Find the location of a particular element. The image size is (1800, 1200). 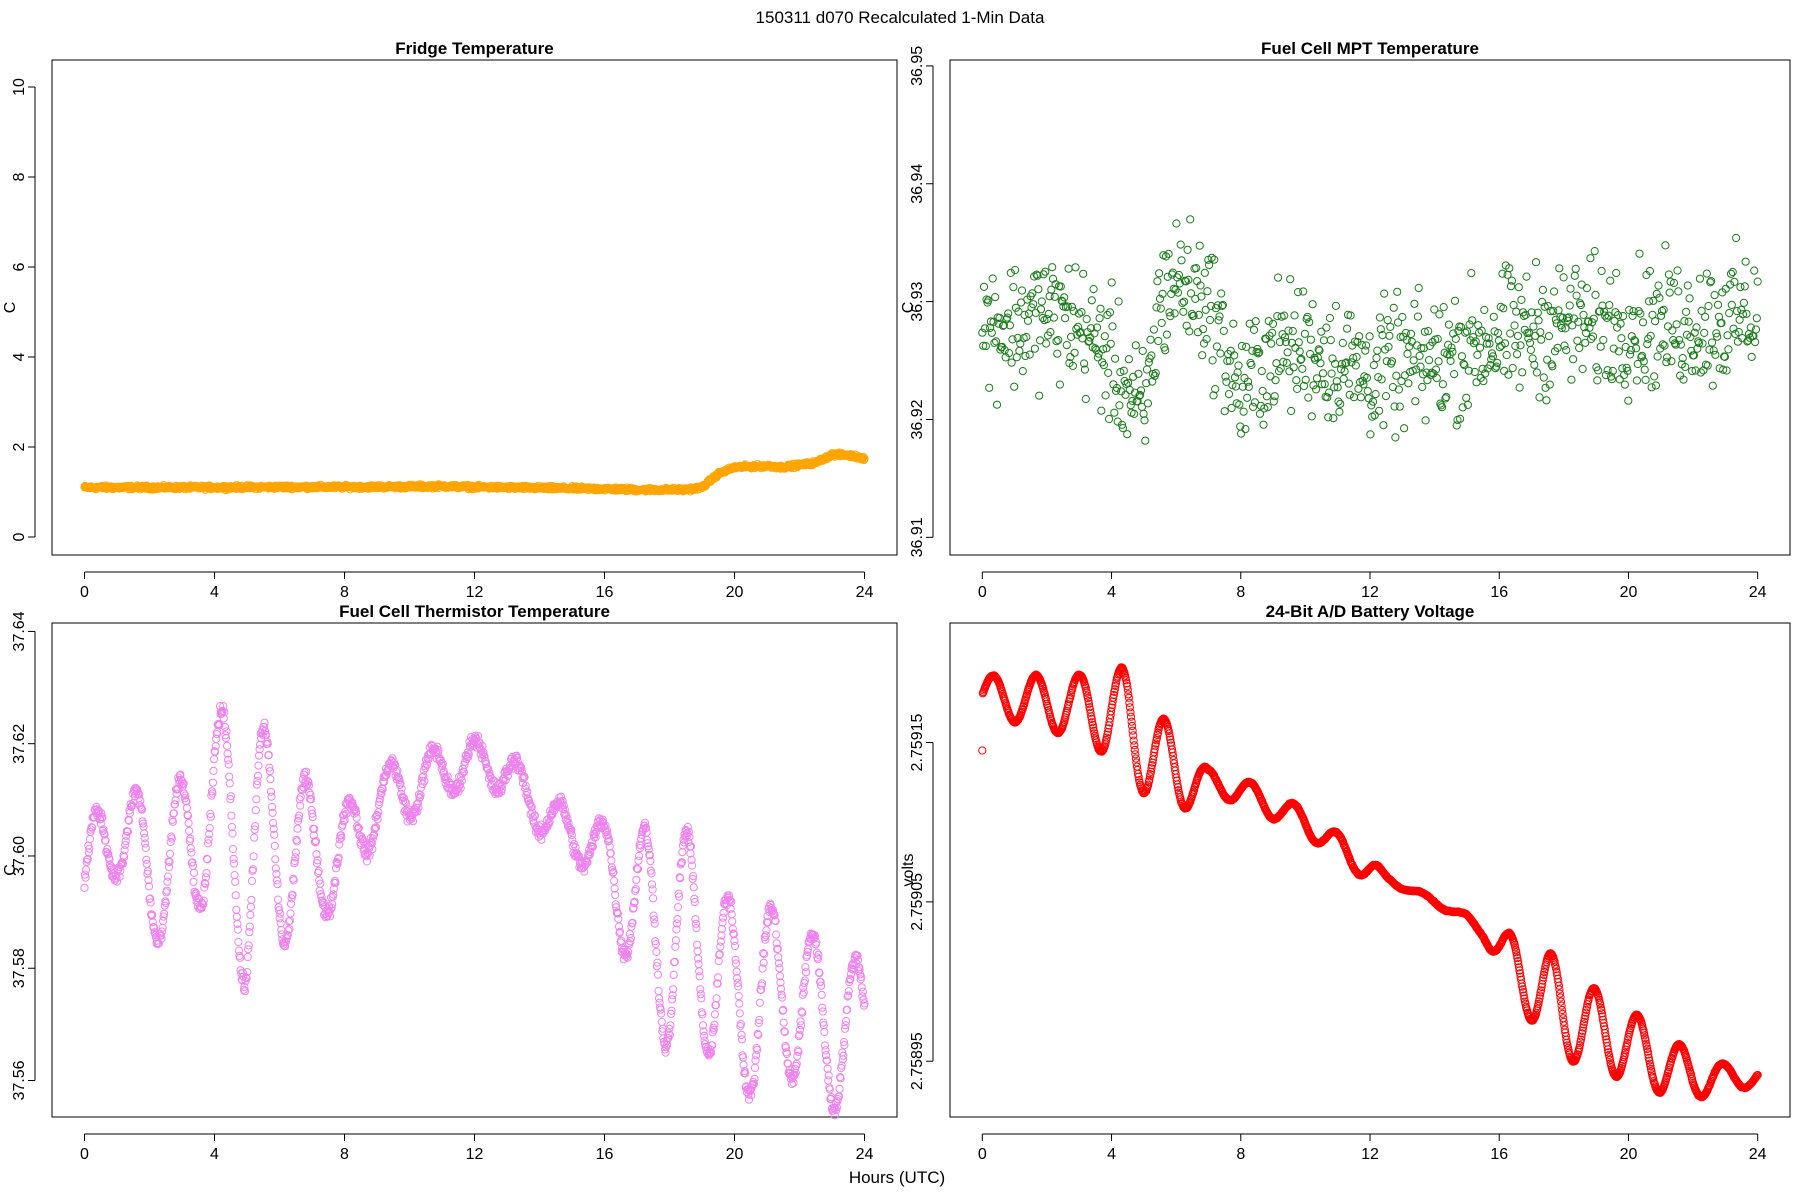

y-tick-label: 6 is located at coordinates (19, 266).